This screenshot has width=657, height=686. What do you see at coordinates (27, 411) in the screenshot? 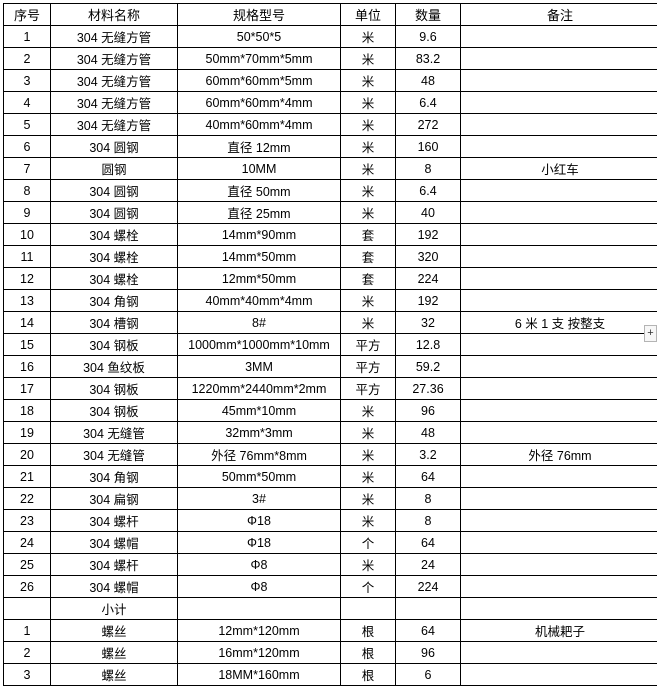
I see `cell-序号: 18` at bounding box center [27, 411].